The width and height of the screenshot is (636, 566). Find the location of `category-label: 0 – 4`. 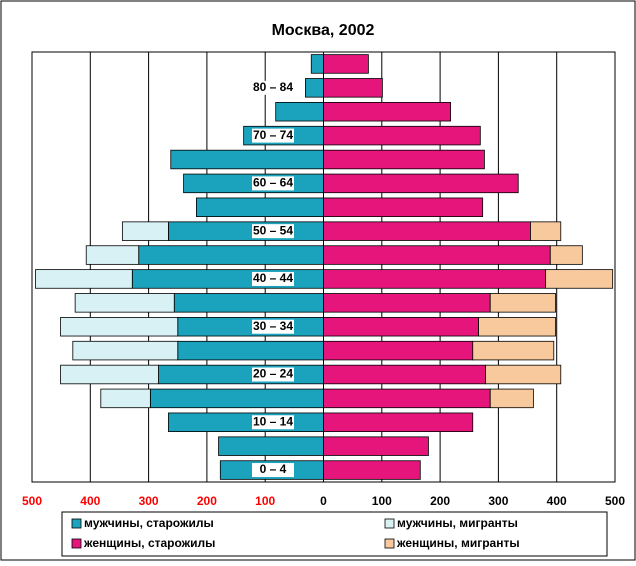

category-label: 0 – 4 is located at coordinates (273, 469).